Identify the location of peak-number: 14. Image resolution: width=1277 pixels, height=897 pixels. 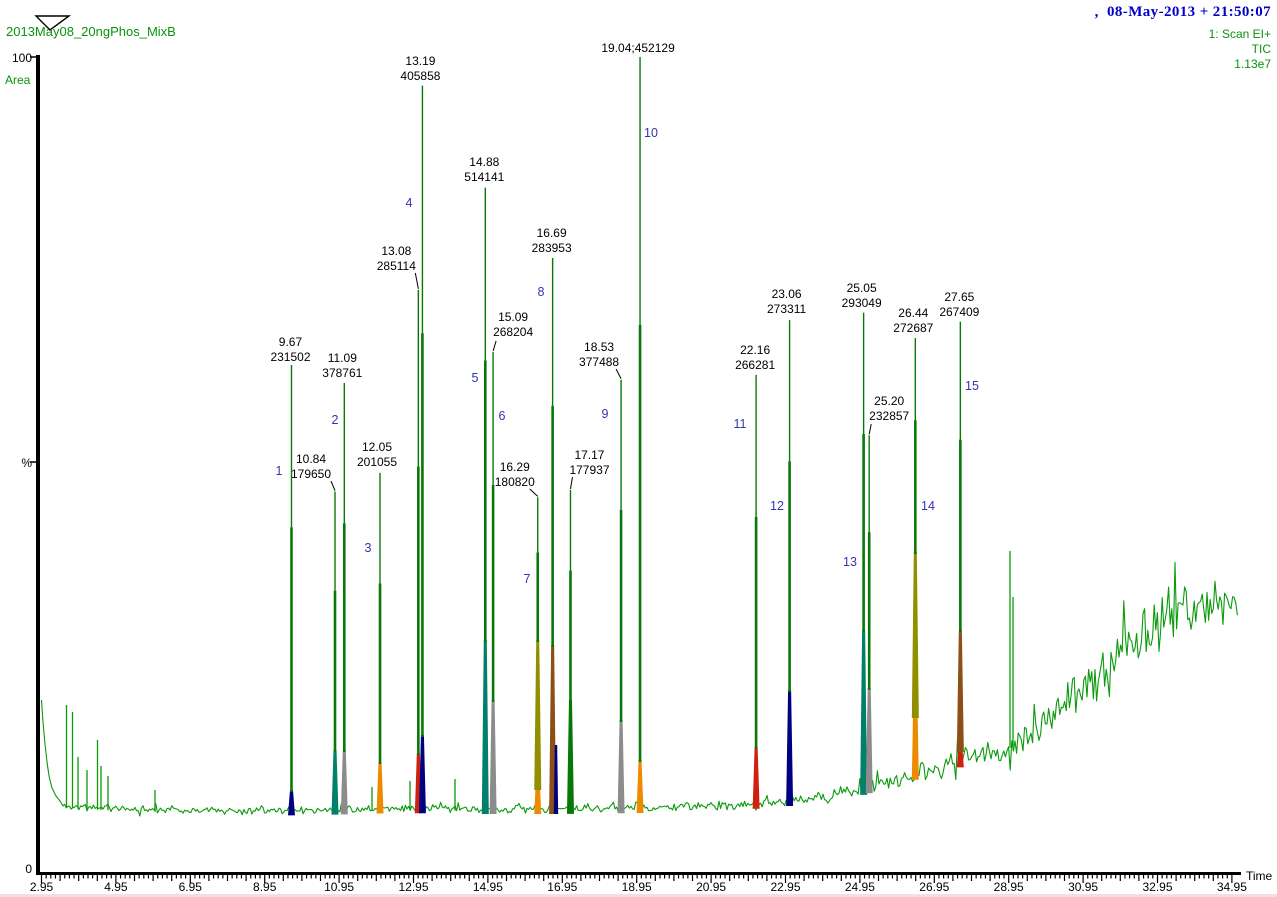
(928, 506).